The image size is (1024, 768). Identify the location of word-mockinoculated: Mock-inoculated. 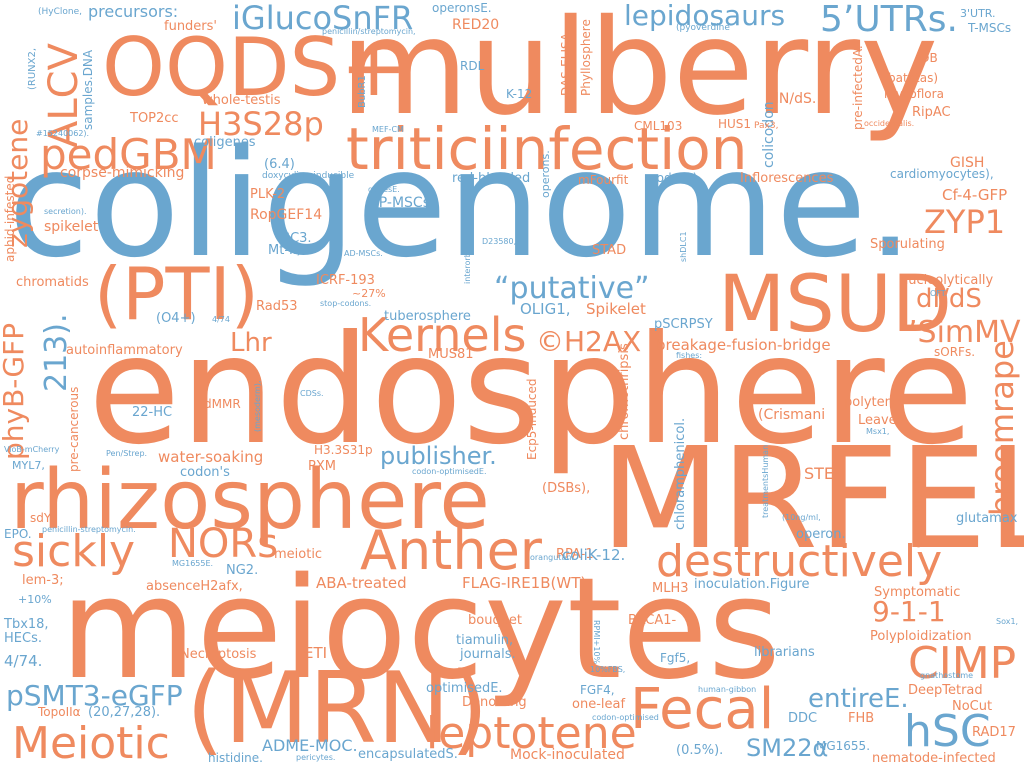
(567, 755).